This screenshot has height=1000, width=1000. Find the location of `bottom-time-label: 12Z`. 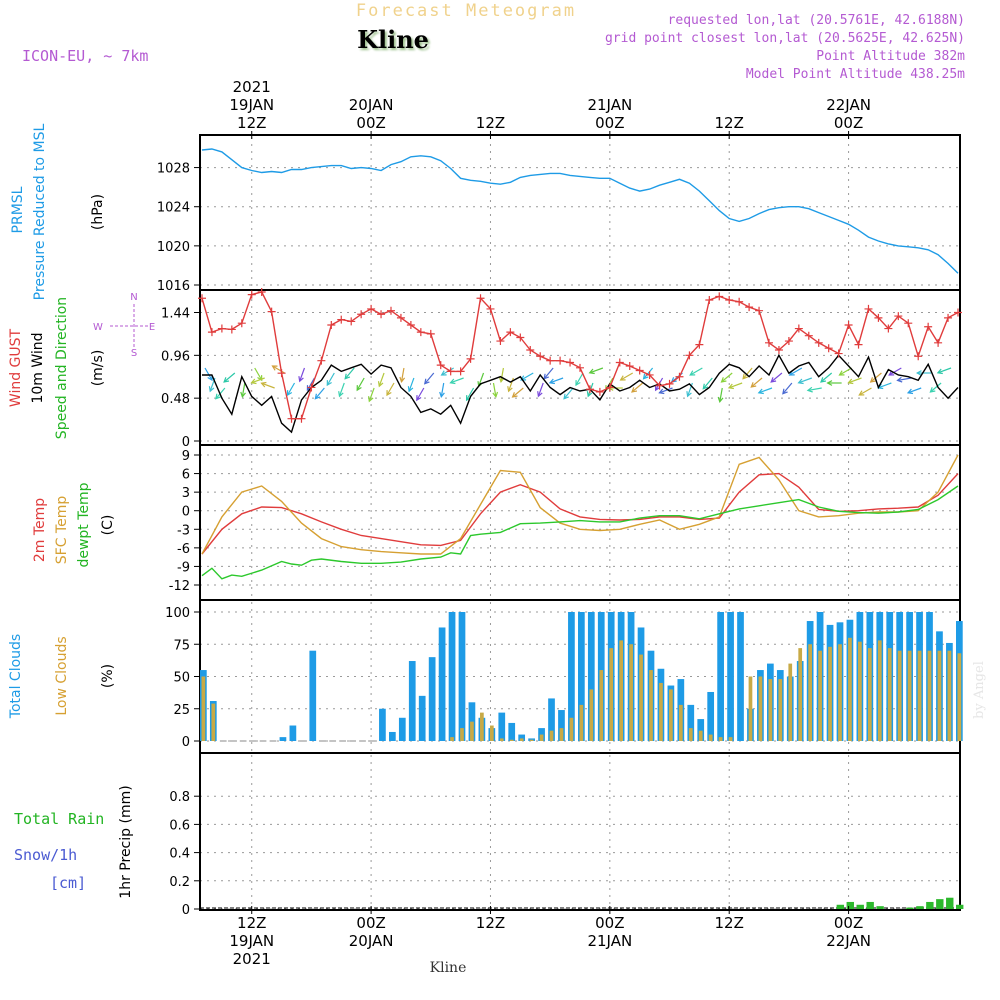

bottom-time-label: 12Z is located at coordinates (490, 923).